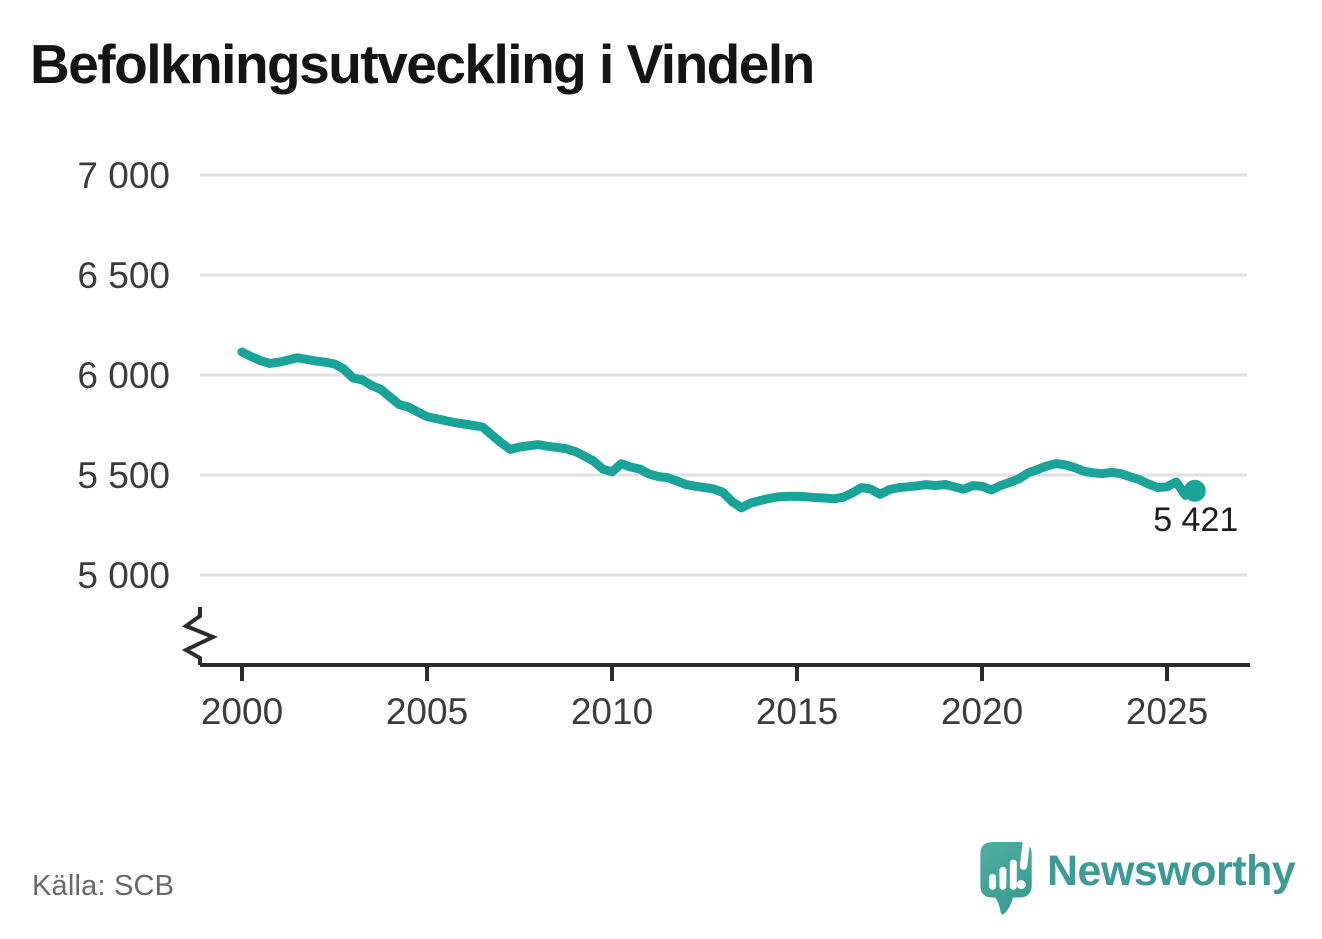  What do you see at coordinates (704, 673) in the screenshot?
I see `x-axis-ticks-group` at bounding box center [704, 673].